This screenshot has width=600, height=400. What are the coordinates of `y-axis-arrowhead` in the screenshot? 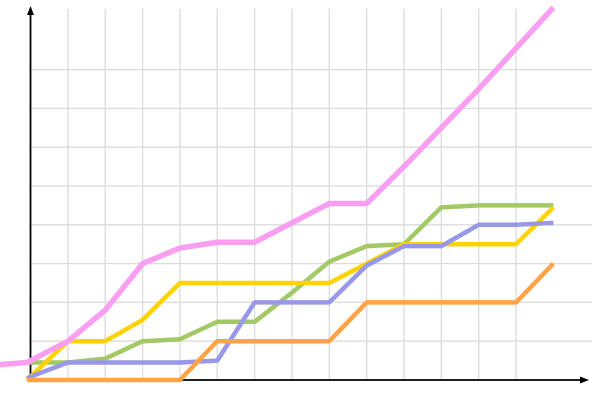 It's located at (30, 10).